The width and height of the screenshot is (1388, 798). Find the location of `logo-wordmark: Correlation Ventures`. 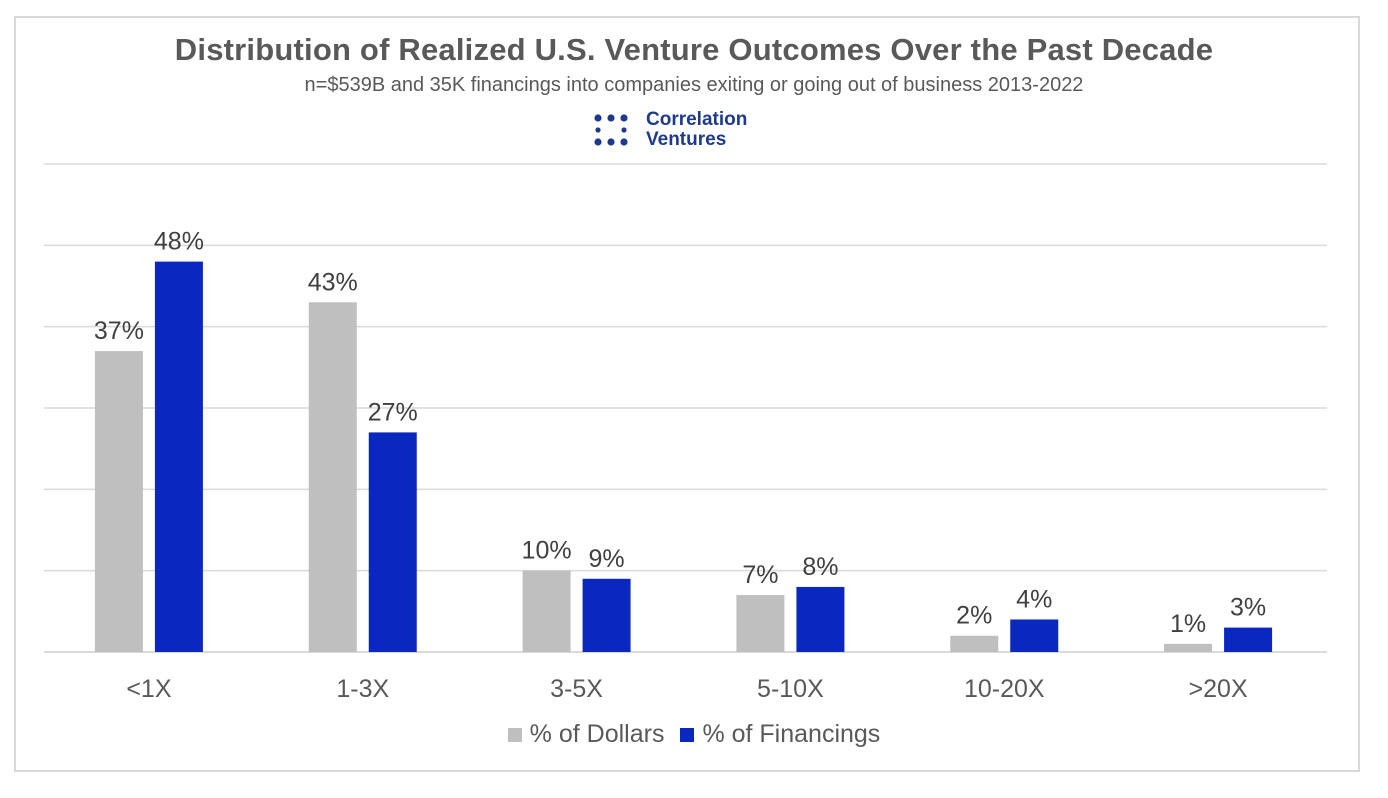

logo-wordmark: Correlation Ventures is located at coordinates (696, 130).